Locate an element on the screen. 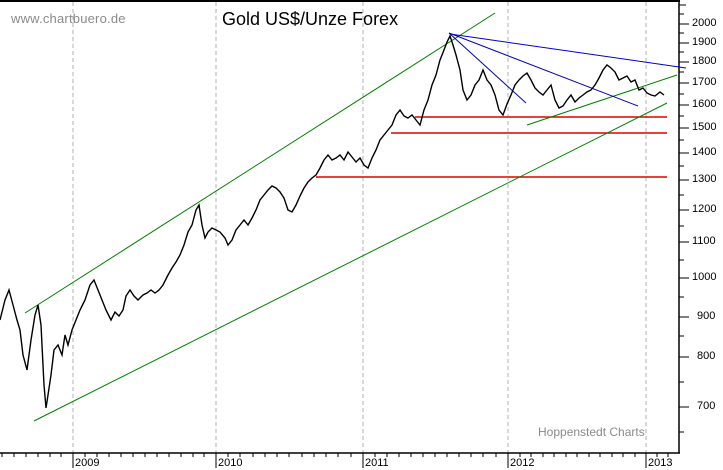 This screenshot has width=723, height=470. y-tick-label: 2000 is located at coordinates (704, 23).